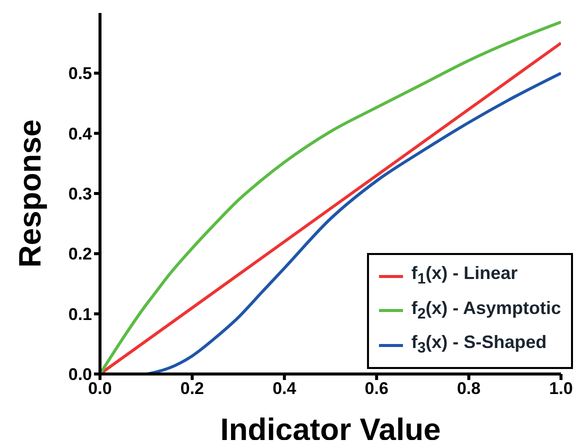 The image size is (581, 446). What do you see at coordinates (80, 314) in the screenshot?
I see `y-tick-label: 0.1` at bounding box center [80, 314].